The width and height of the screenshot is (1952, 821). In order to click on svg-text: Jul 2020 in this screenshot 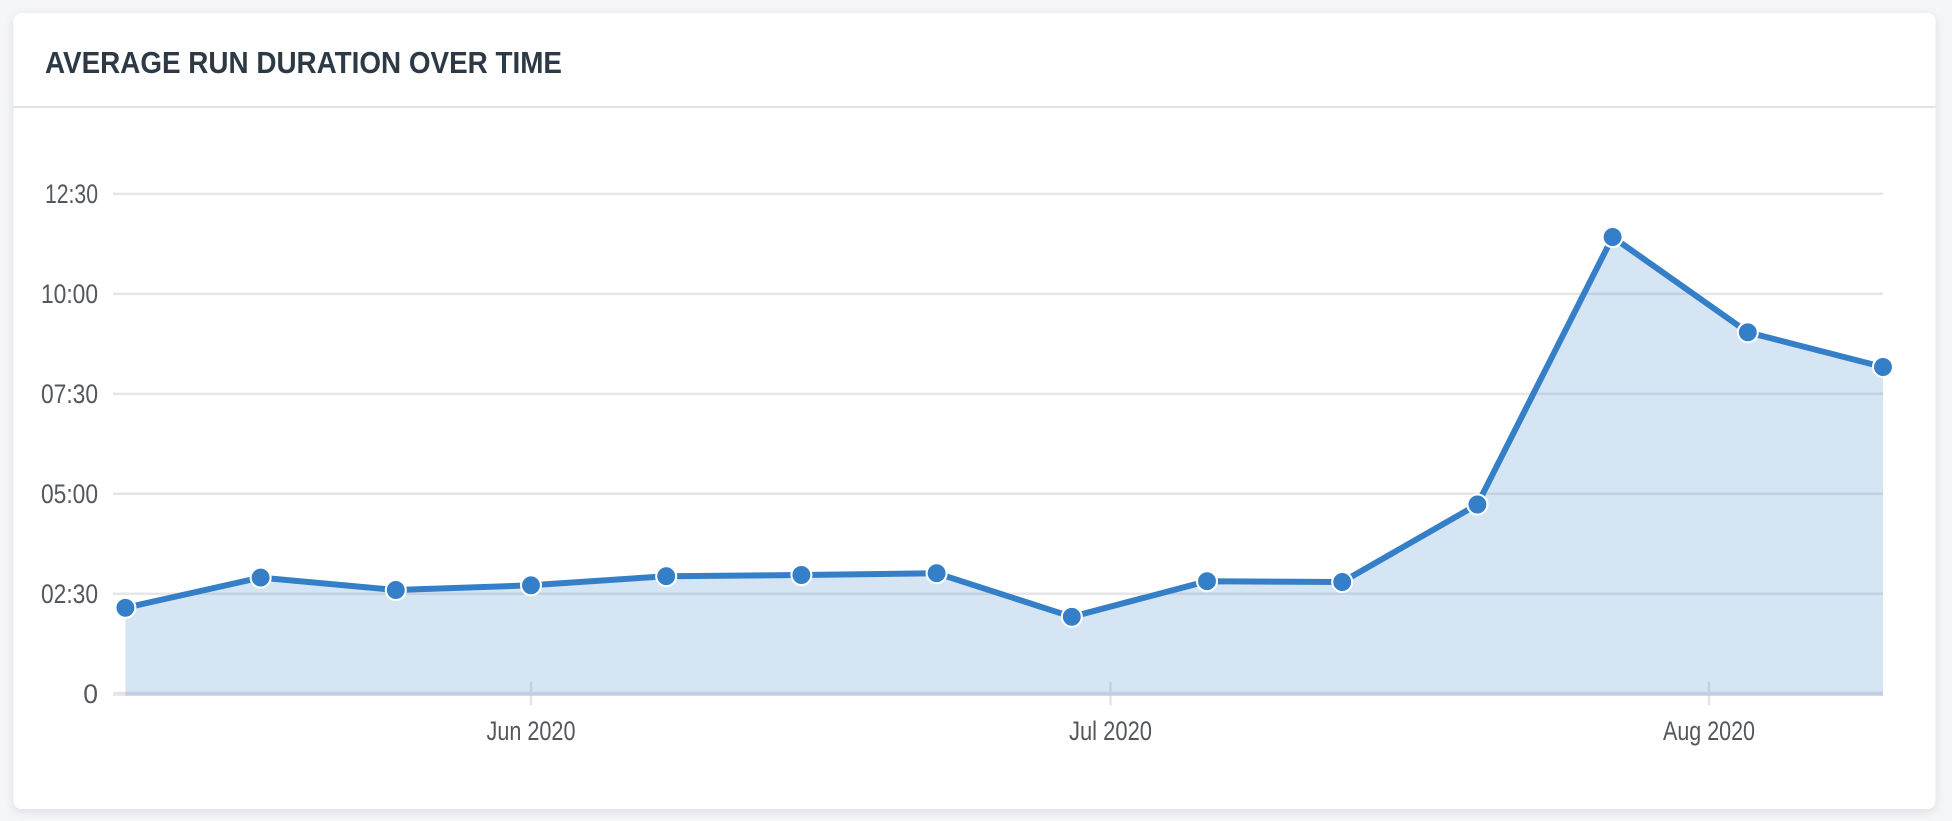, I will do `click(1110, 731)`.